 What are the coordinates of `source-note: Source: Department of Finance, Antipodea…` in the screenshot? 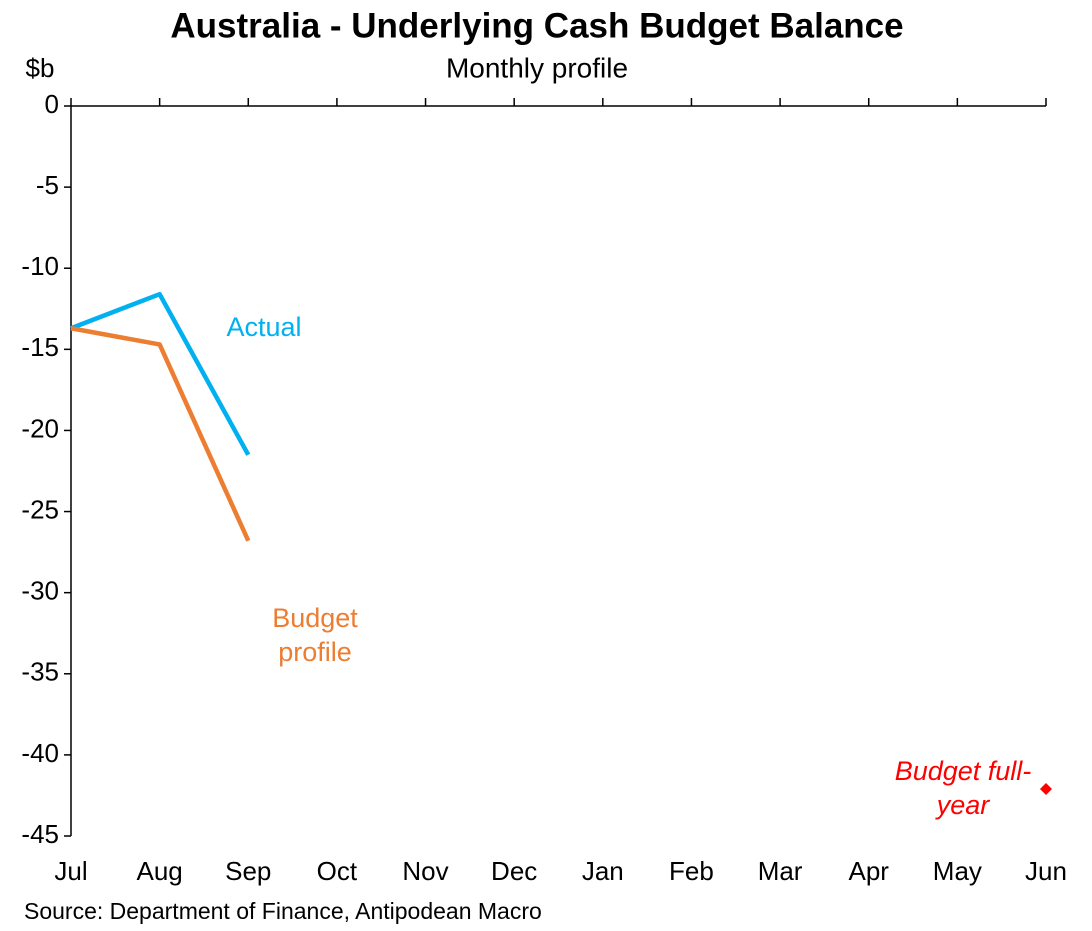 It's located at (283, 911).